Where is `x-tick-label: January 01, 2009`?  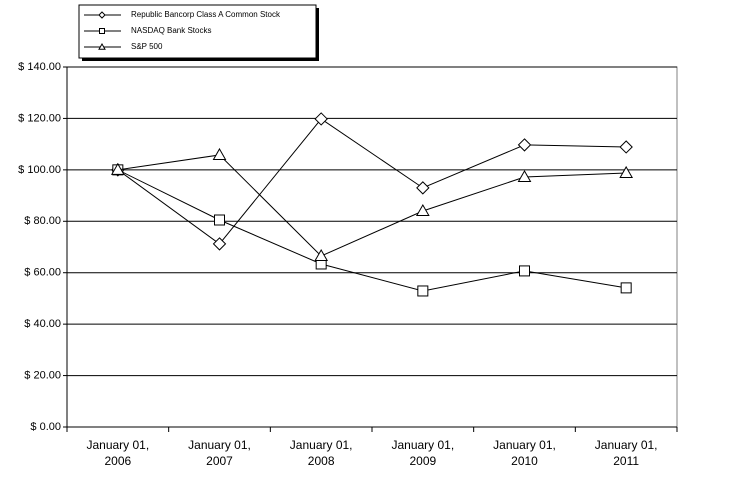 x-tick-label: January 01, 2009 is located at coordinates (423, 453).